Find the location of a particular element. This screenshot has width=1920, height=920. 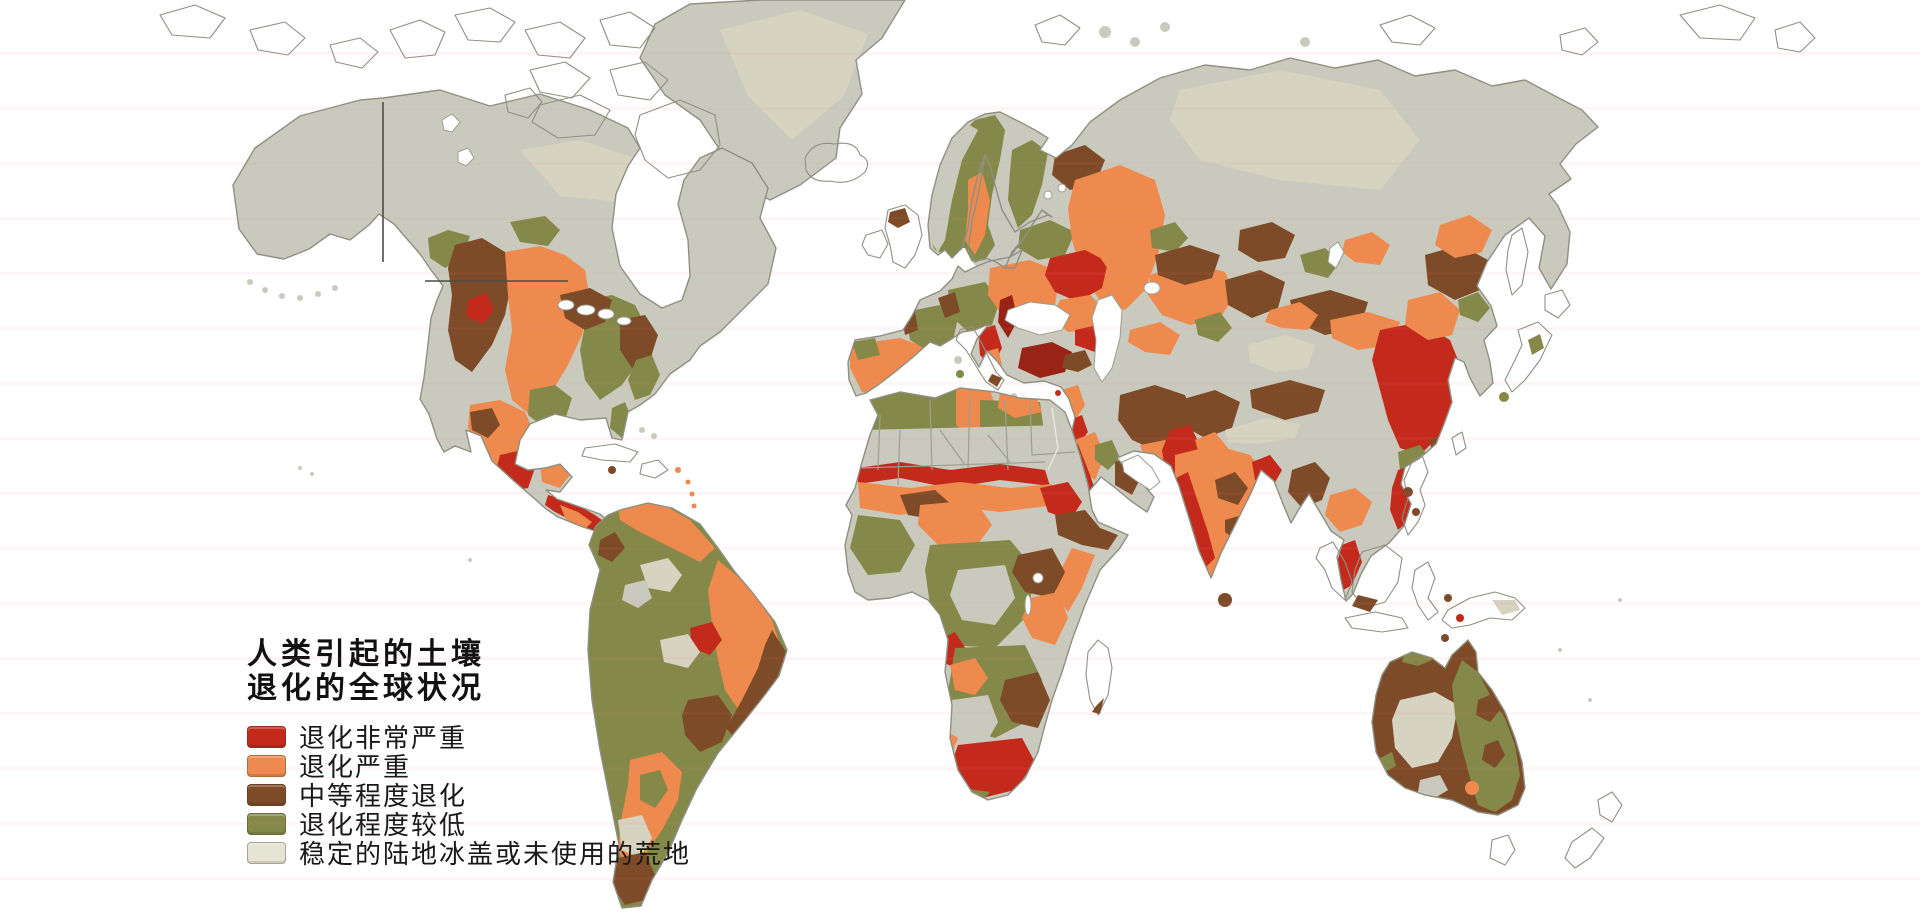

legend-swatch-moderate is located at coordinates (266, 794).